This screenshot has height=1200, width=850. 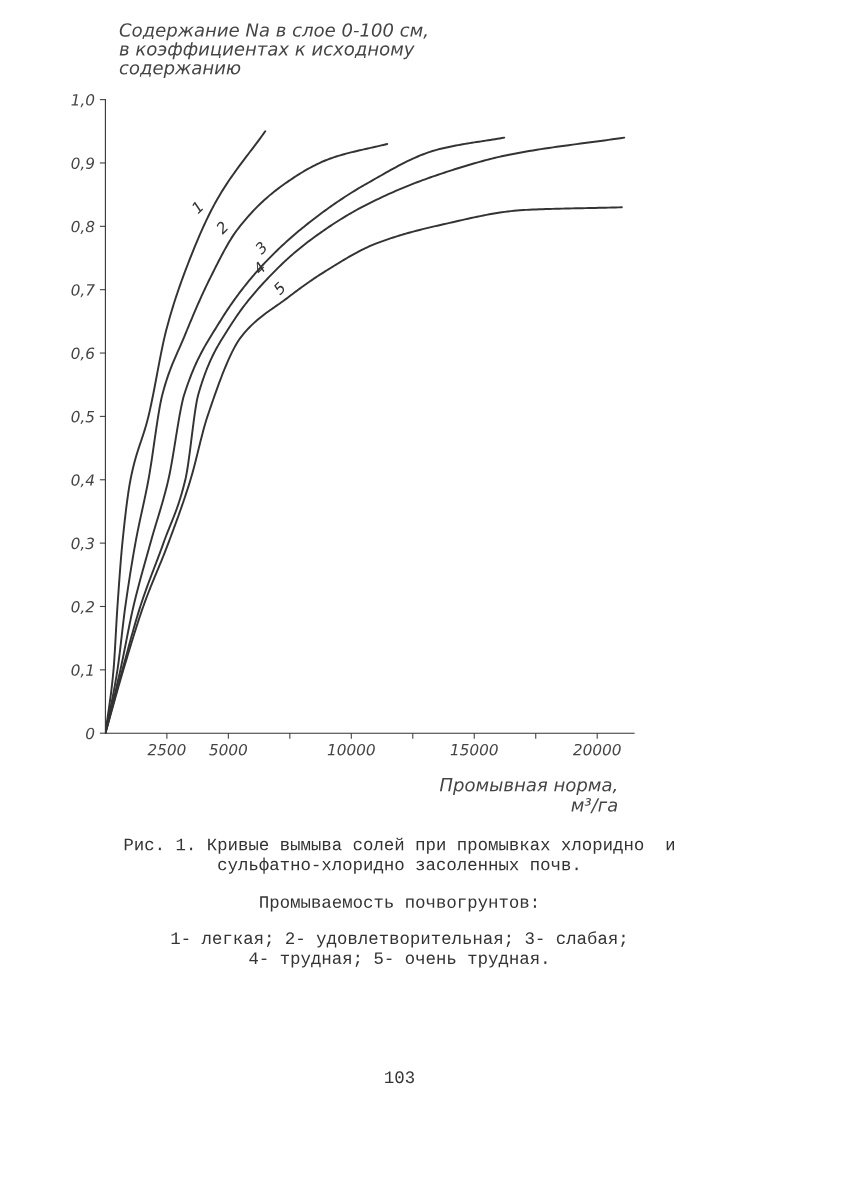 What do you see at coordinates (83, 164) in the screenshot?
I see `y-tick-label: 0,9` at bounding box center [83, 164].